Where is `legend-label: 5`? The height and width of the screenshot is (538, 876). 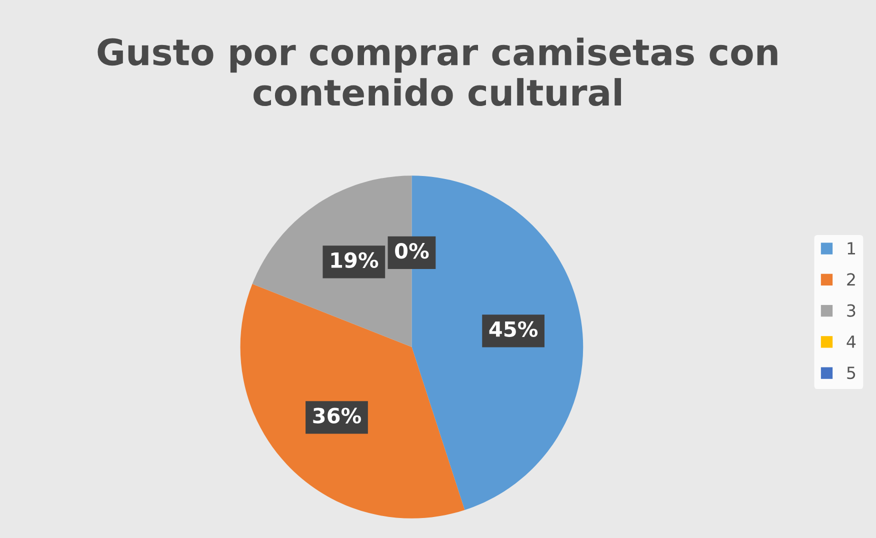 legend-label: 5 is located at coordinates (851, 373).